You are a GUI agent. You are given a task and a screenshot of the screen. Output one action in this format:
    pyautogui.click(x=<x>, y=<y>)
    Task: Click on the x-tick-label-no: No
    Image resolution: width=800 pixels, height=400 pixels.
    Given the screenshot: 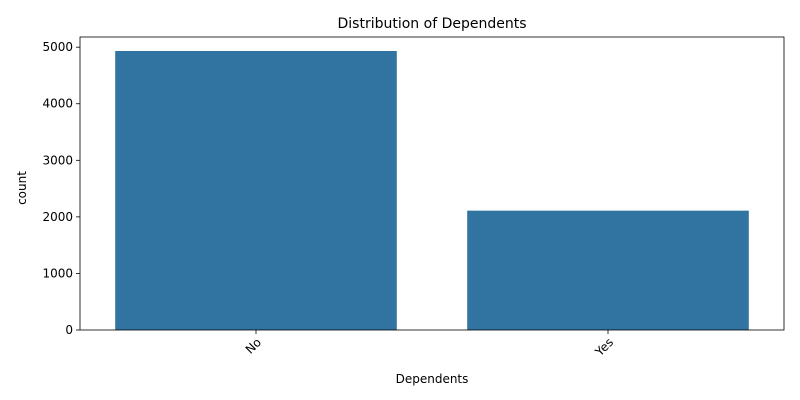 What is the action you would take?
    pyautogui.click(x=253, y=345)
    